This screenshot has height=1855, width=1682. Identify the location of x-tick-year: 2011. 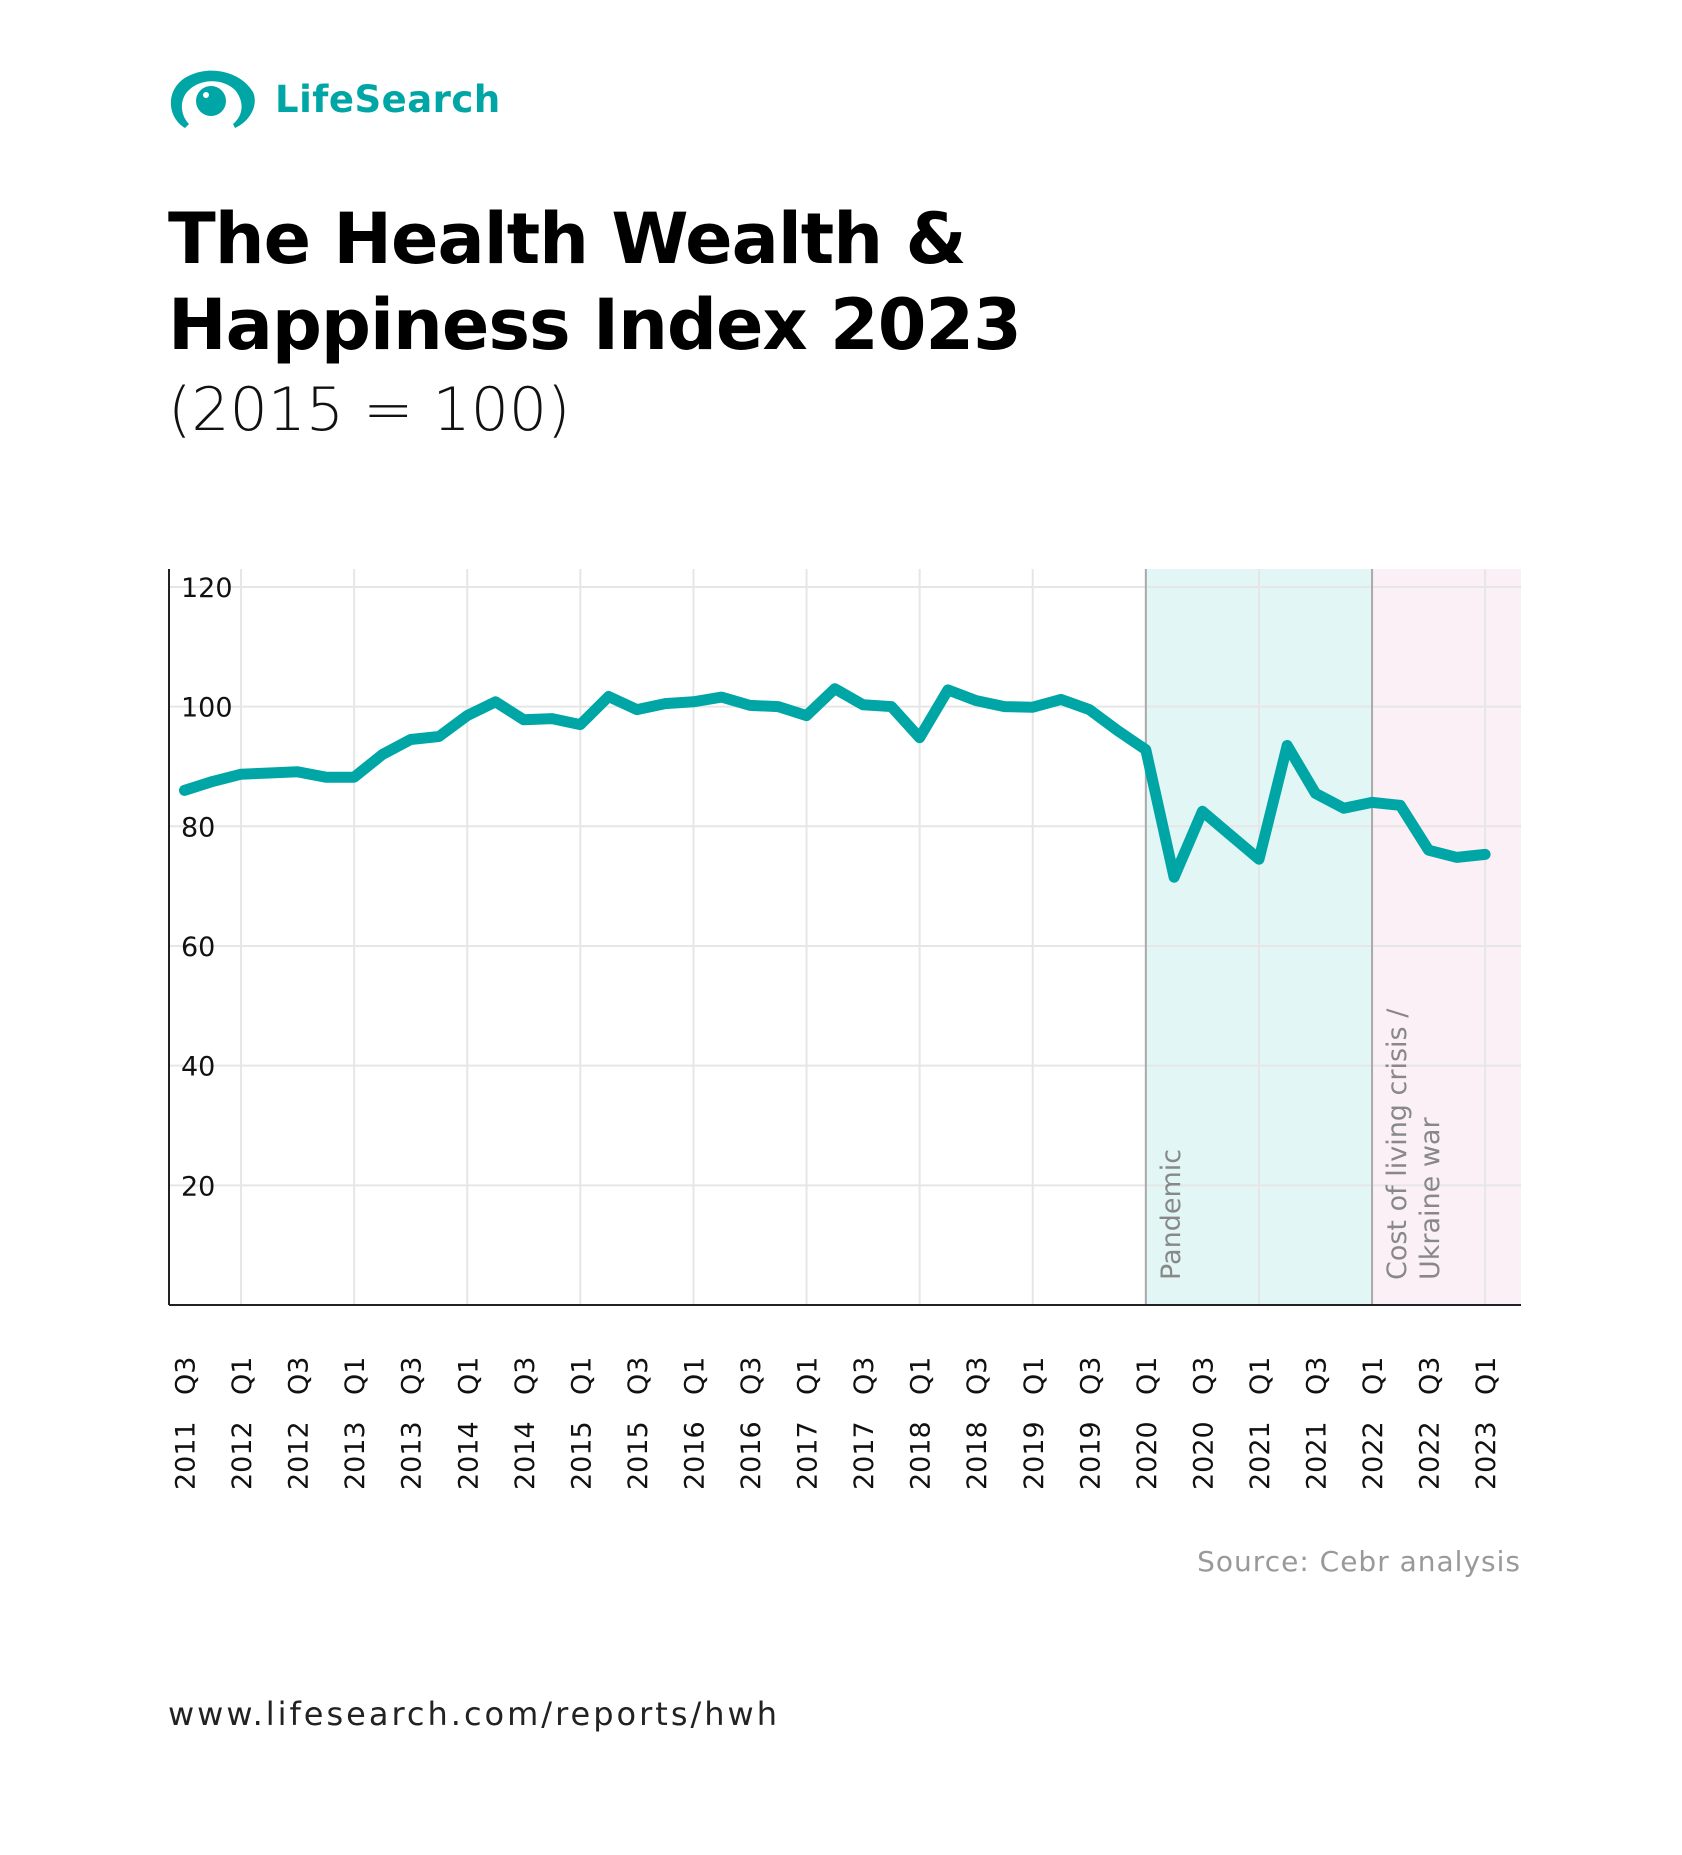
(186, 1455).